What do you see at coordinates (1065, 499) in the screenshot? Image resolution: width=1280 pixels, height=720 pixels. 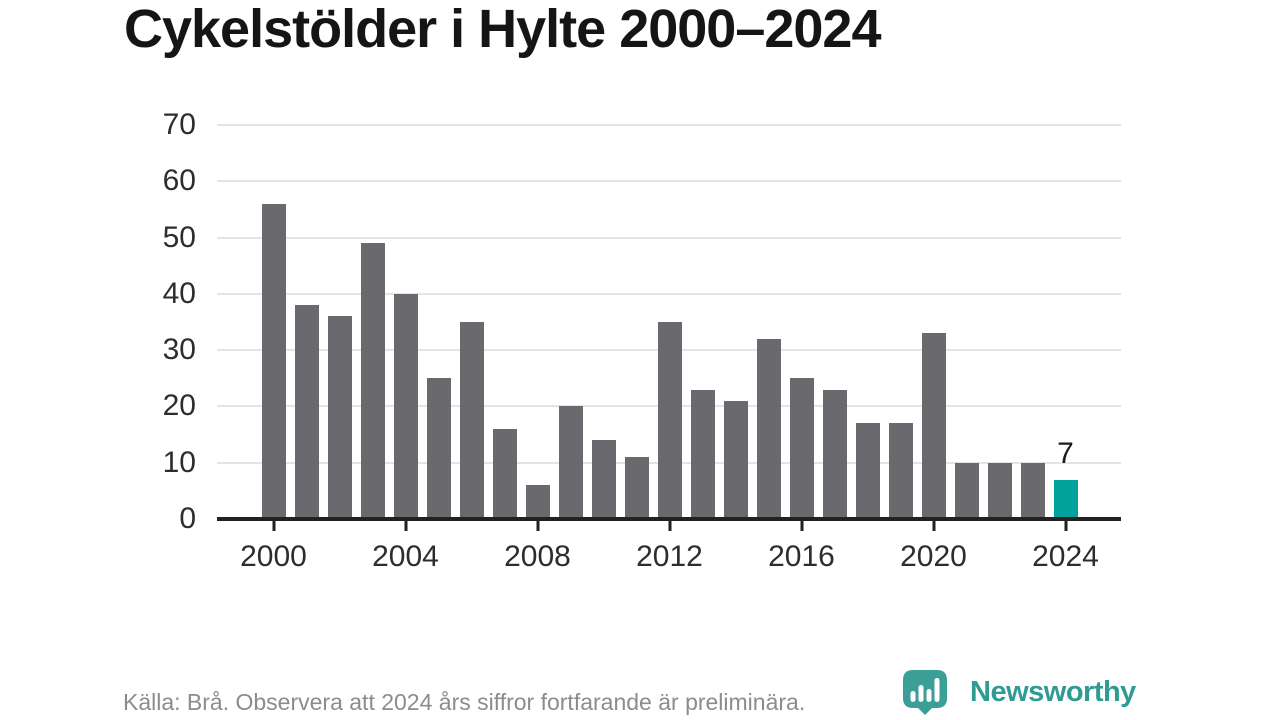 I see `bar-2024` at bounding box center [1065, 499].